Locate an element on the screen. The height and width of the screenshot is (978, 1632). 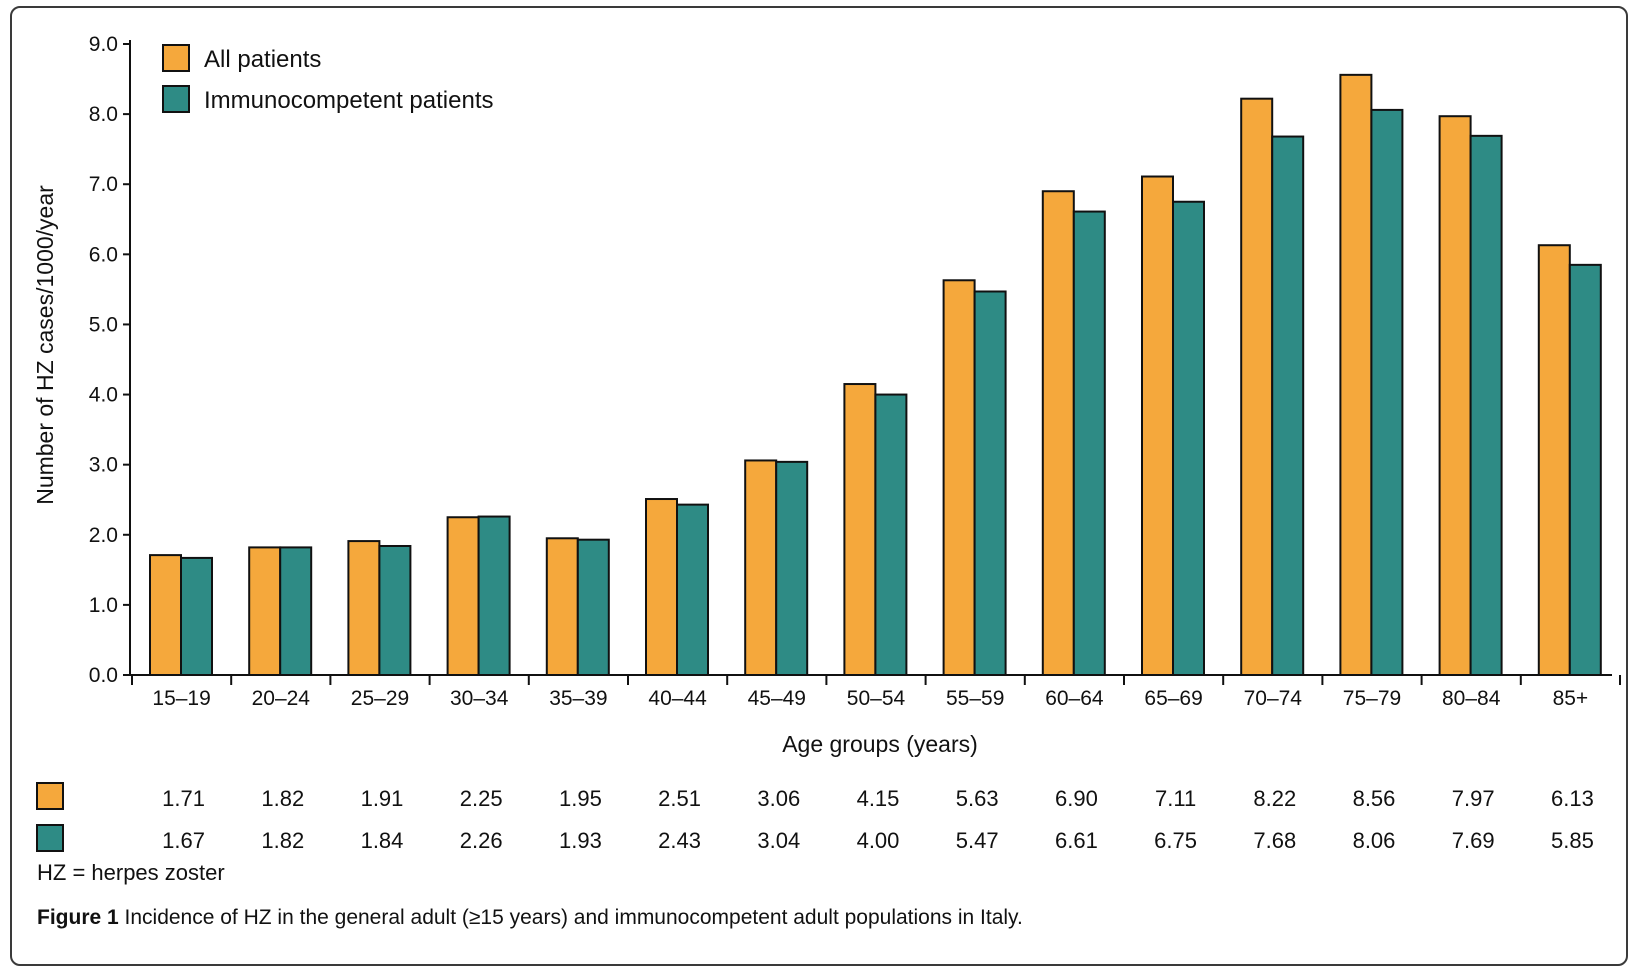
table-value-immunocompetent: 1.67 is located at coordinates (183, 840).